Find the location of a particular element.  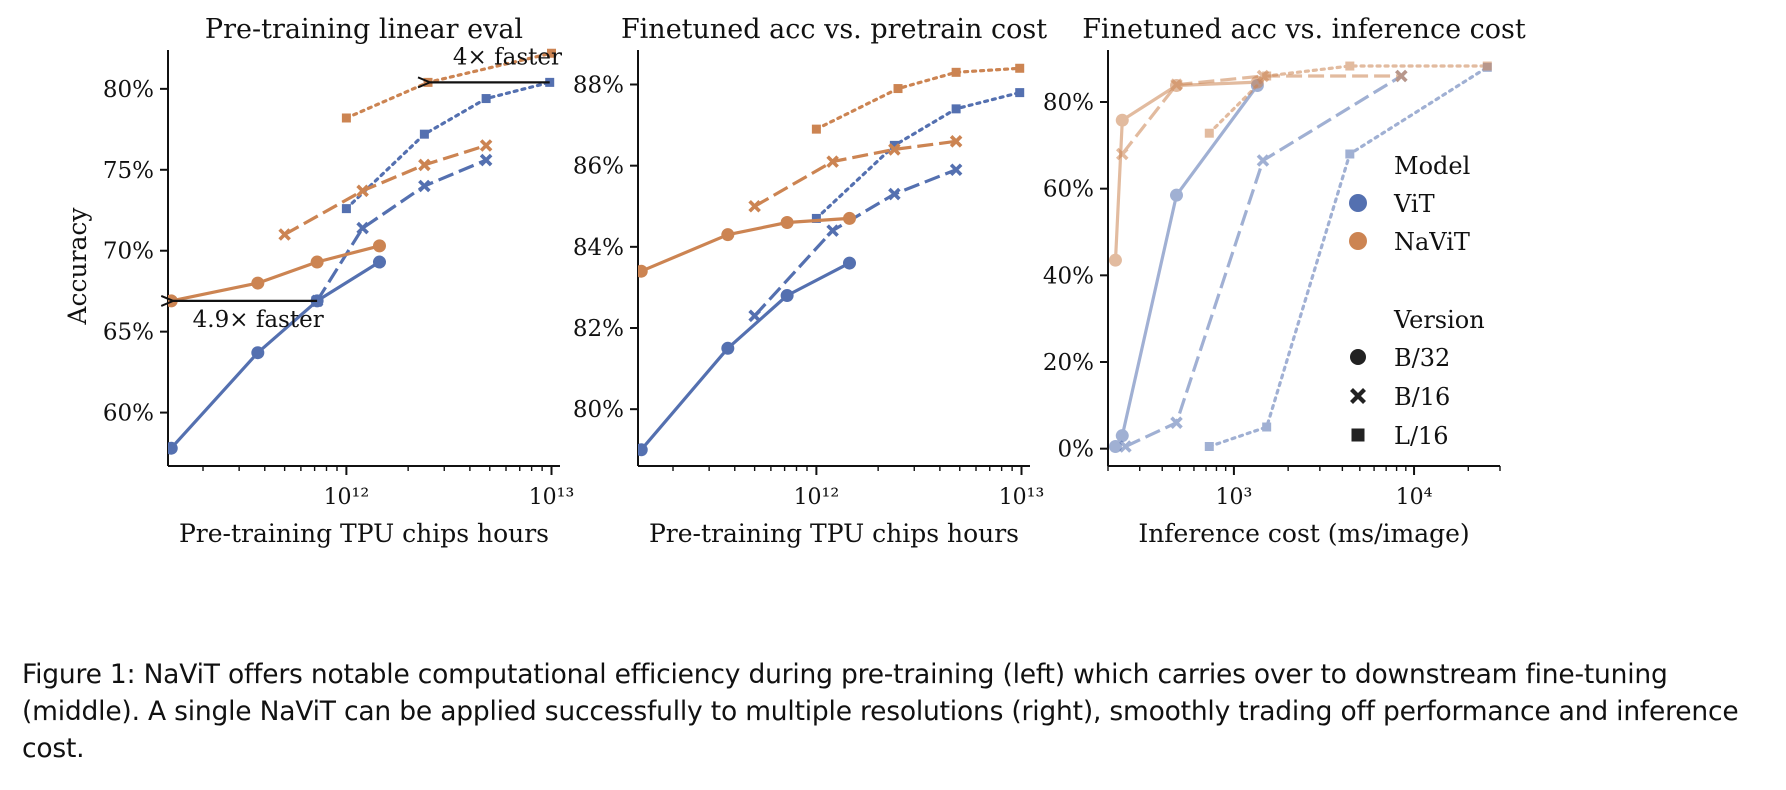

series-vit-B32 is located at coordinates (747, 356).